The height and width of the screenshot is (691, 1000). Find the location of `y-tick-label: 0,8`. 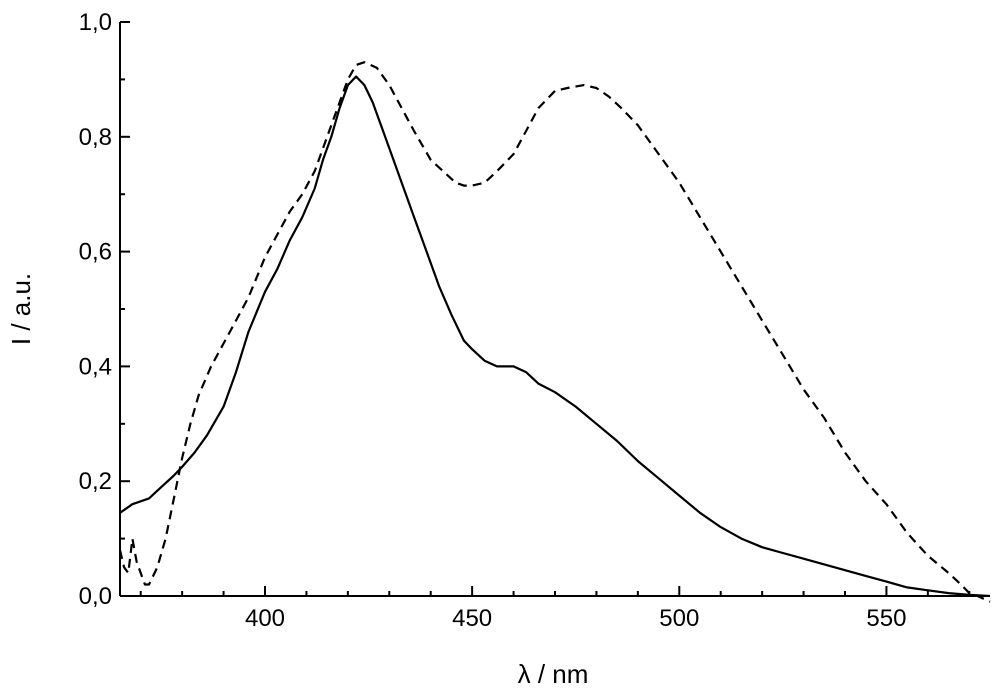

y-tick-label: 0,8 is located at coordinates (95, 137).